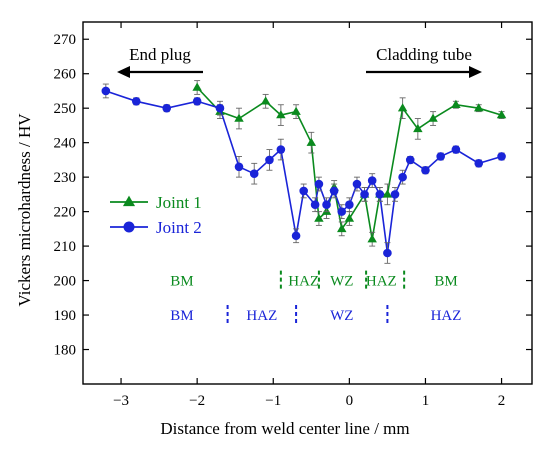 Image resolution: width=550 pixels, height=450 pixels. I want to click on x-tick-label: −3, so click(121, 401).